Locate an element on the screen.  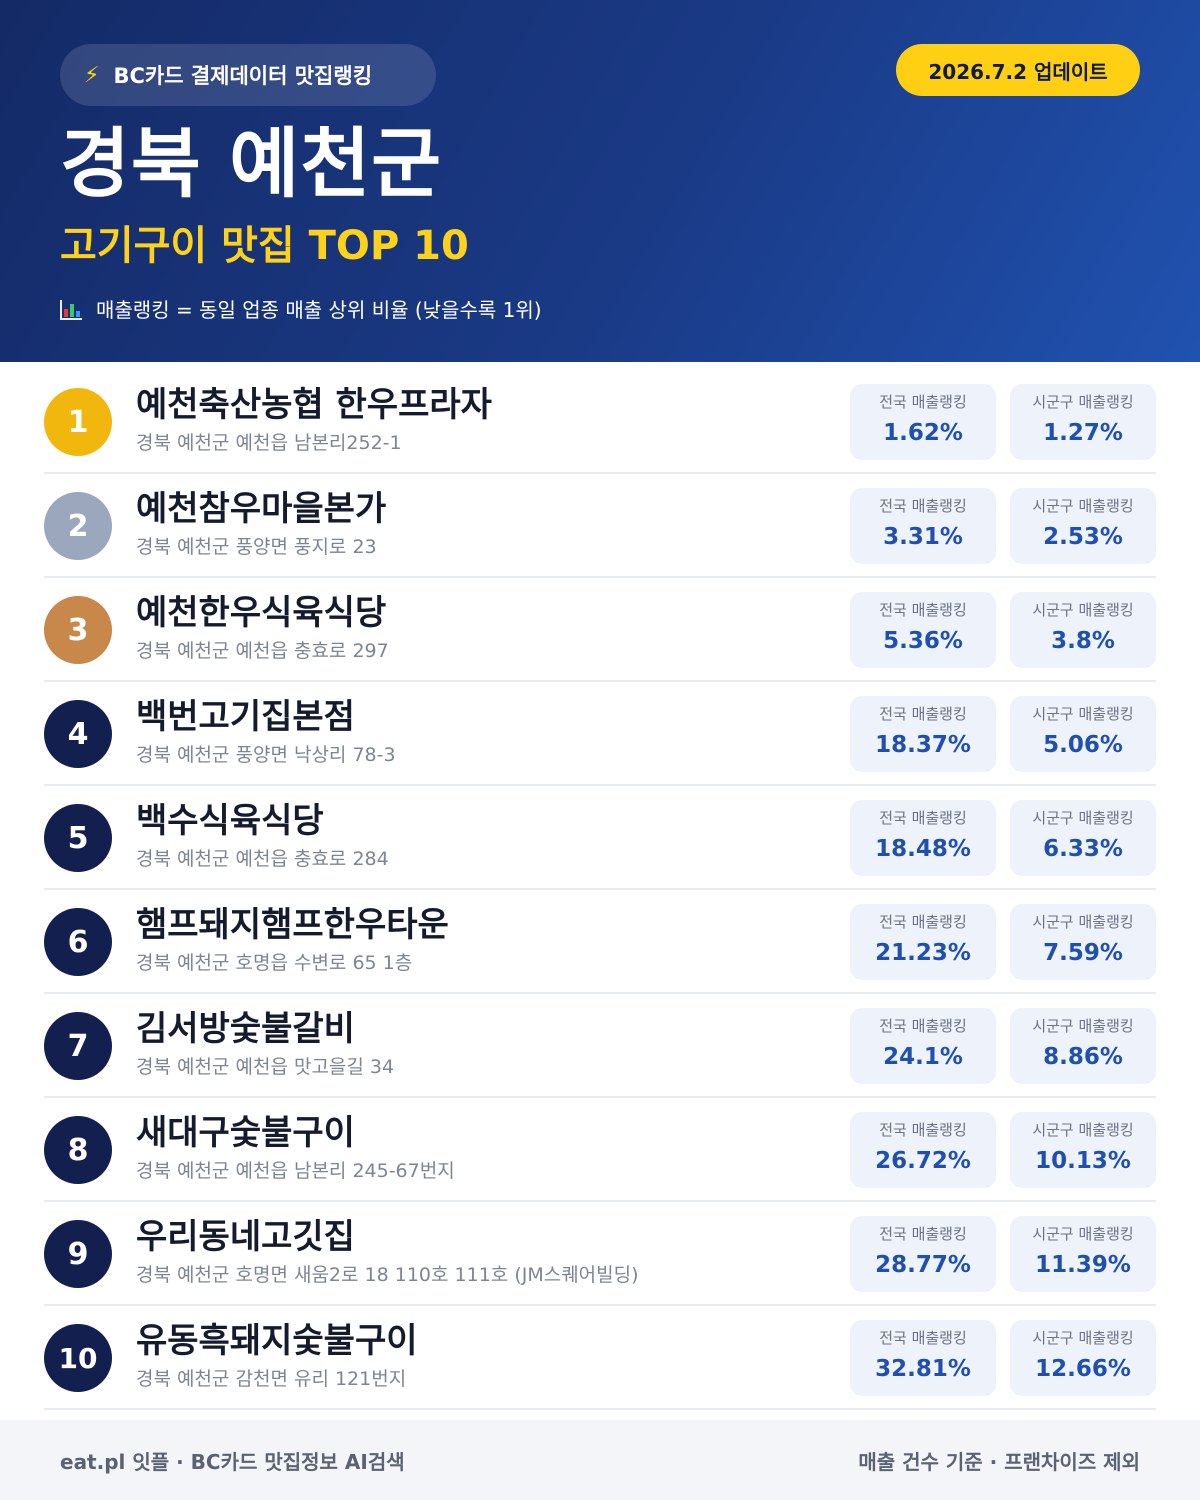
local-rank-card: 시군구 매출랭킹 3.8% is located at coordinates (1083, 630).